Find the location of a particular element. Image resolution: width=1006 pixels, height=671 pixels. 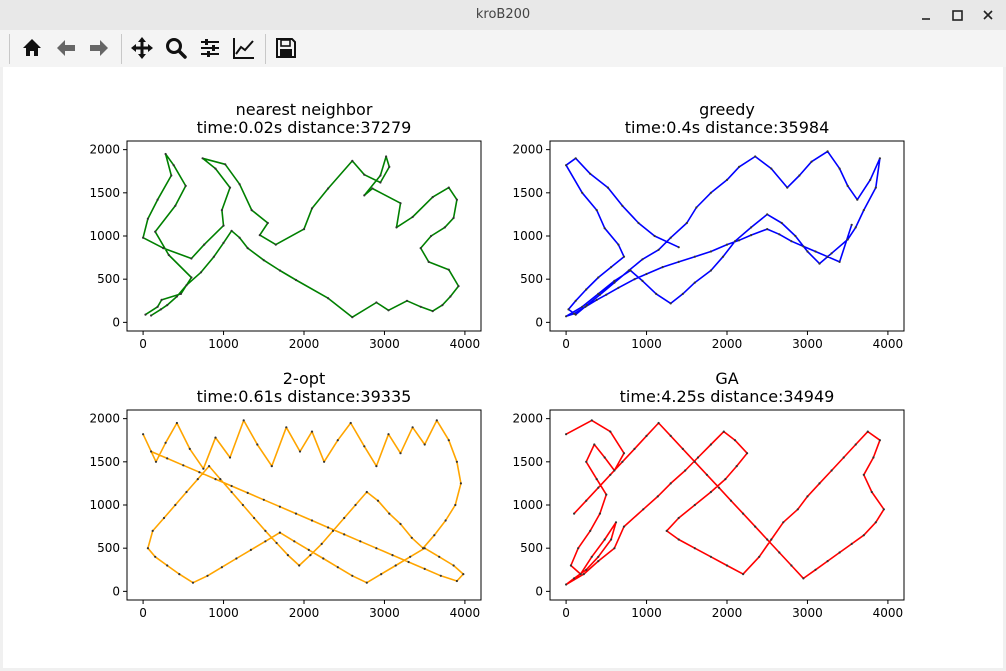

x-tick-label: 1000 is located at coordinates (646, 613).